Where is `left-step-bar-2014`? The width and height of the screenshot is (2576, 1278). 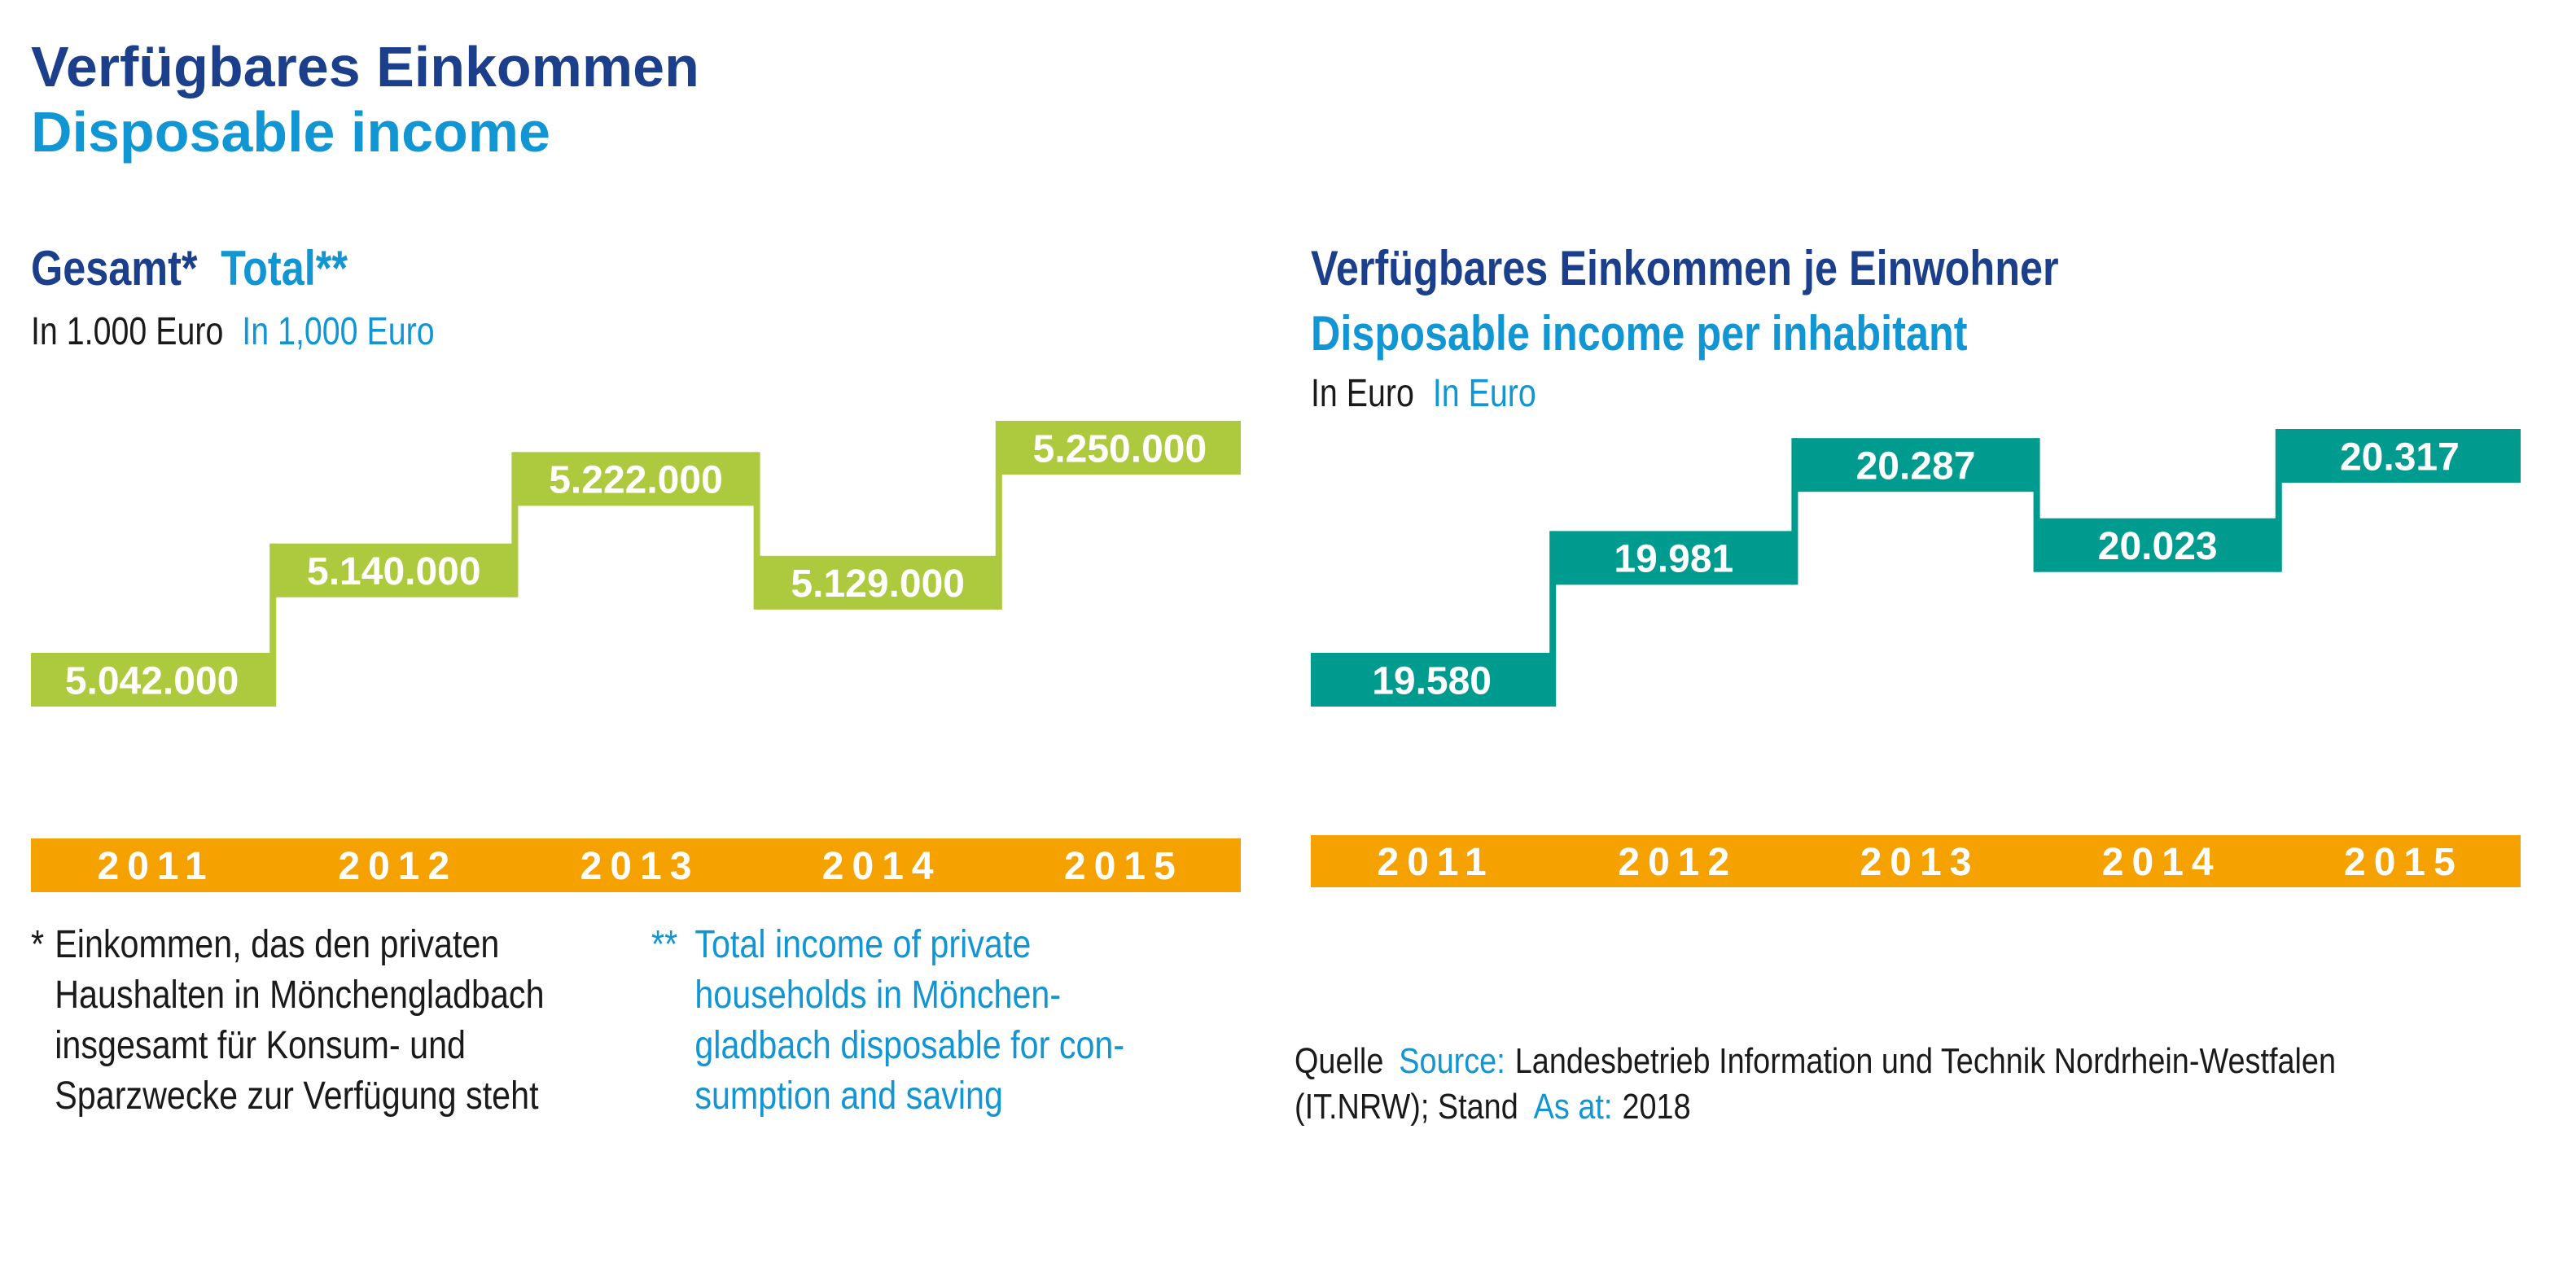 left-step-bar-2014 is located at coordinates (877, 582).